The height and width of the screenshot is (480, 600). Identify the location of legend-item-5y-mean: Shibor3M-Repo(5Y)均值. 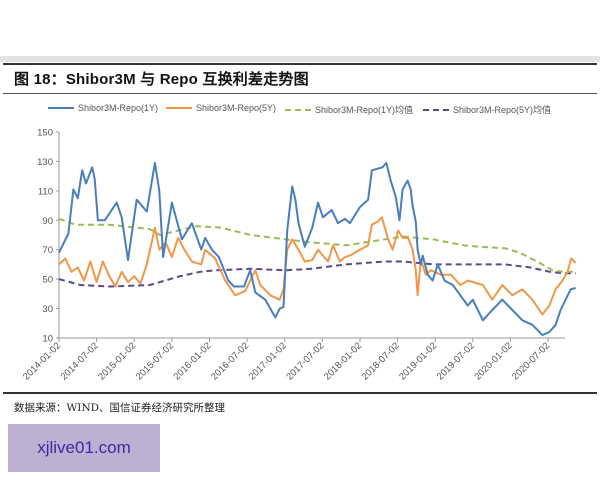
(487, 109).